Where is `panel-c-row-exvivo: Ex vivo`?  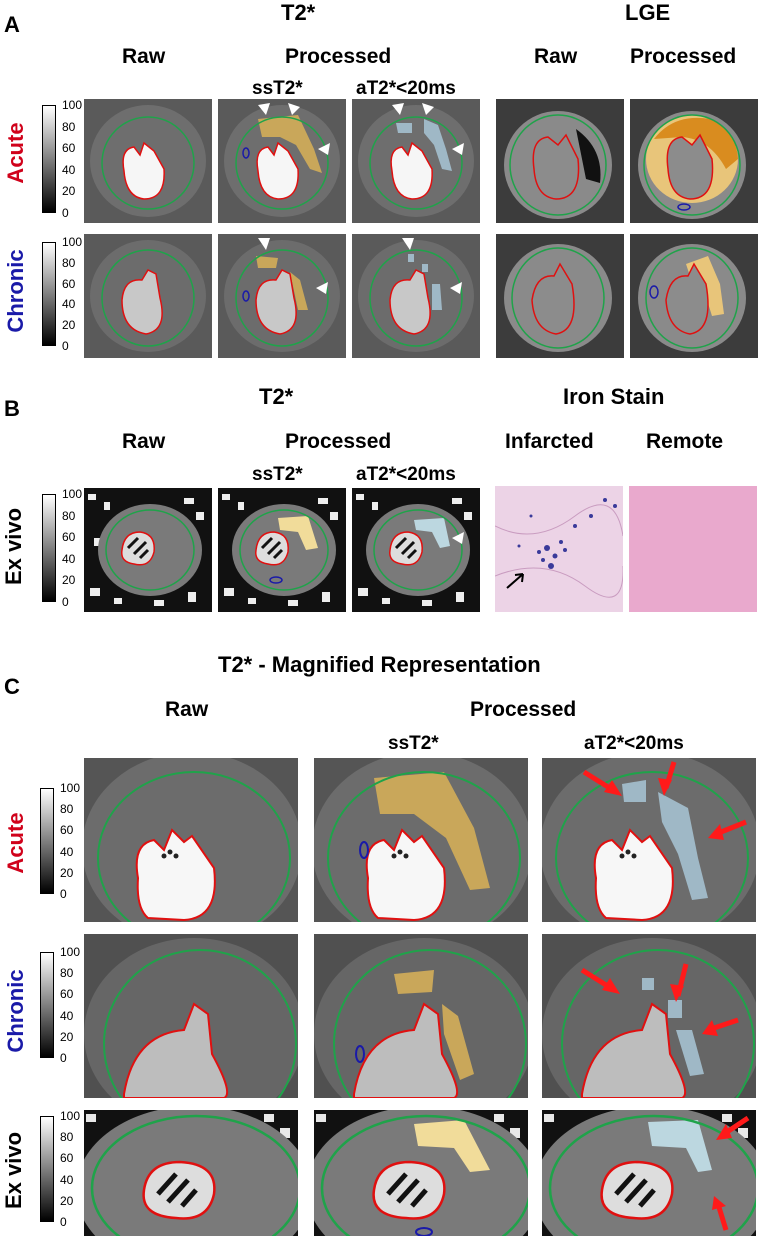
panel-c-row-exvivo: Ex vivo is located at coordinates (13, 1170).